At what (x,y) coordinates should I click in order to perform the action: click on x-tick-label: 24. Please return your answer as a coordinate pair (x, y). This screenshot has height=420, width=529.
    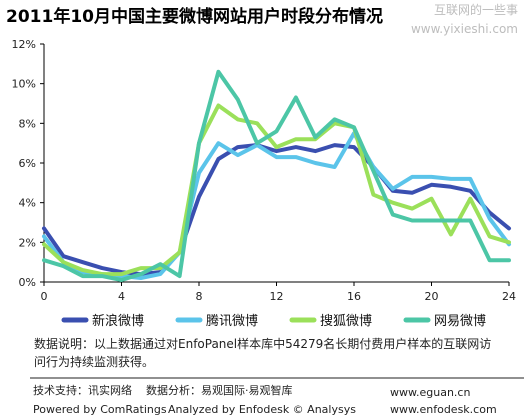
    Looking at the image, I should click on (509, 296).